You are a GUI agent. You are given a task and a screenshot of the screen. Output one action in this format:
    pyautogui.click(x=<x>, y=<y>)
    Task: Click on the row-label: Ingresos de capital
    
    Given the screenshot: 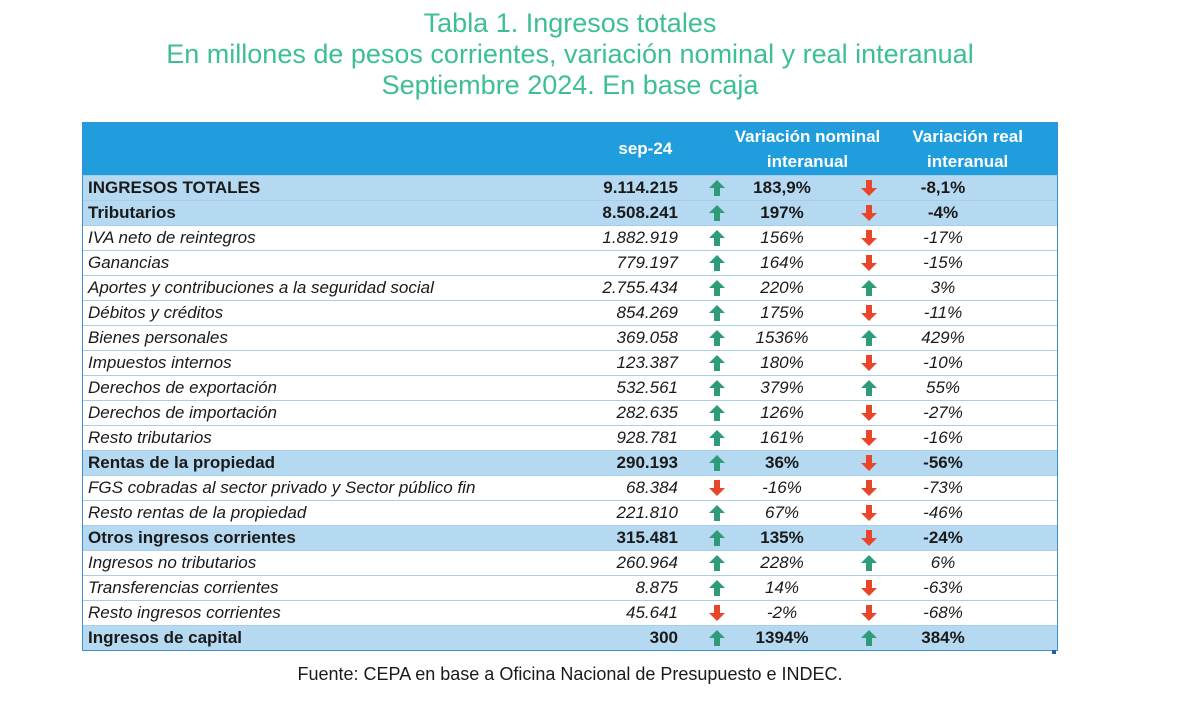 What is the action you would take?
    pyautogui.click(x=165, y=637)
    